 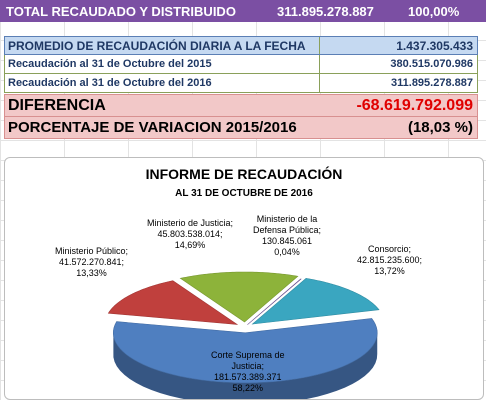 I want to click on pie-slice-side, so click(x=245, y=364).